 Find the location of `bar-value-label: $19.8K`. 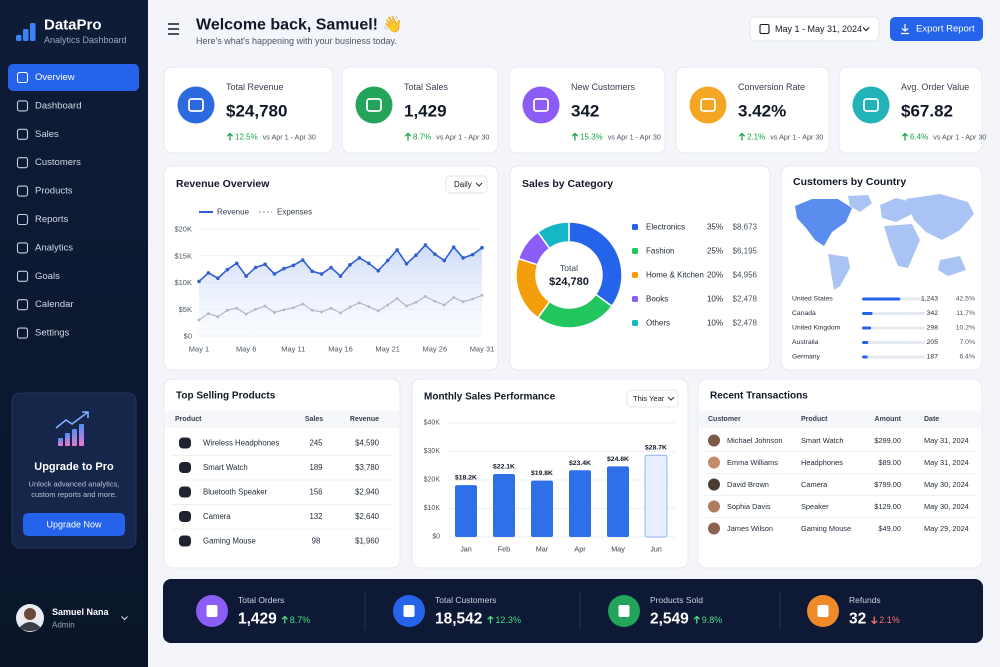

bar-value-label: $19.8K is located at coordinates (542, 473).